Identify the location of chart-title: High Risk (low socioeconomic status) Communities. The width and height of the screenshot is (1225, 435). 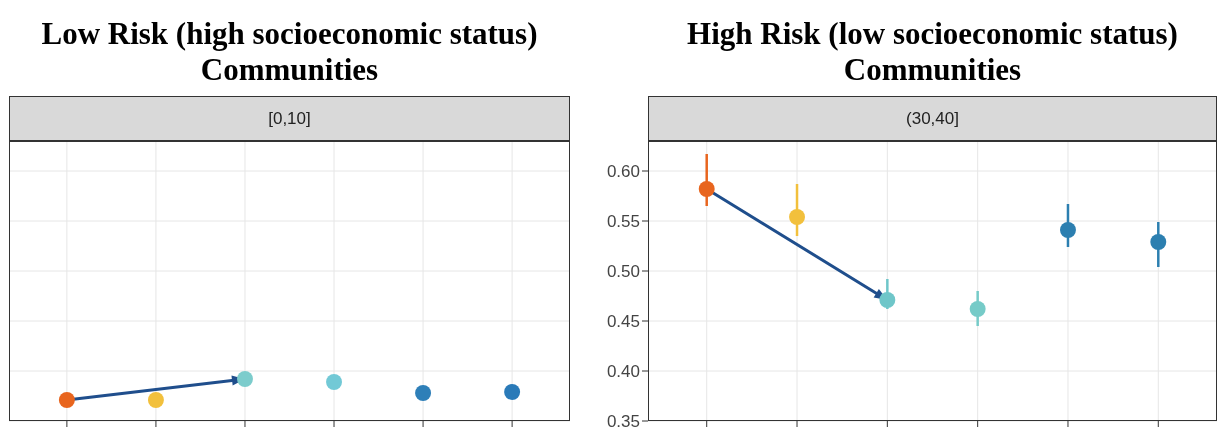
(932, 52).